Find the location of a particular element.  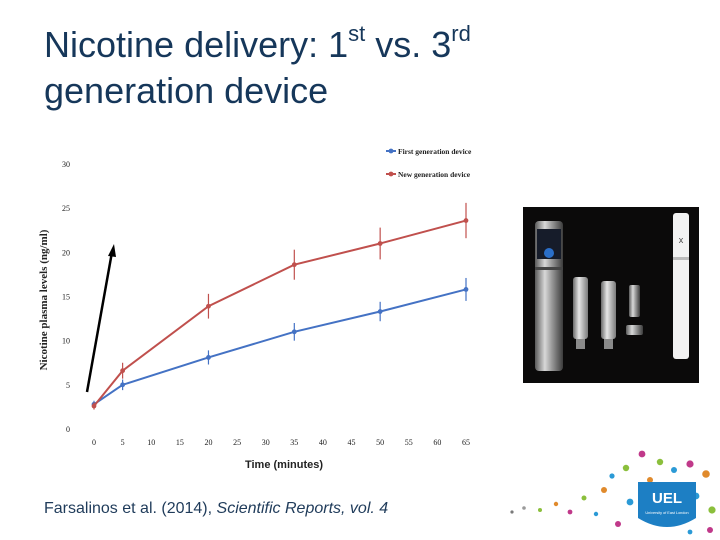

x-axis-ticks: 0 5 10 15 20 25 30 35 40 45 50 55 60 65 is located at coordinates (281, 442).